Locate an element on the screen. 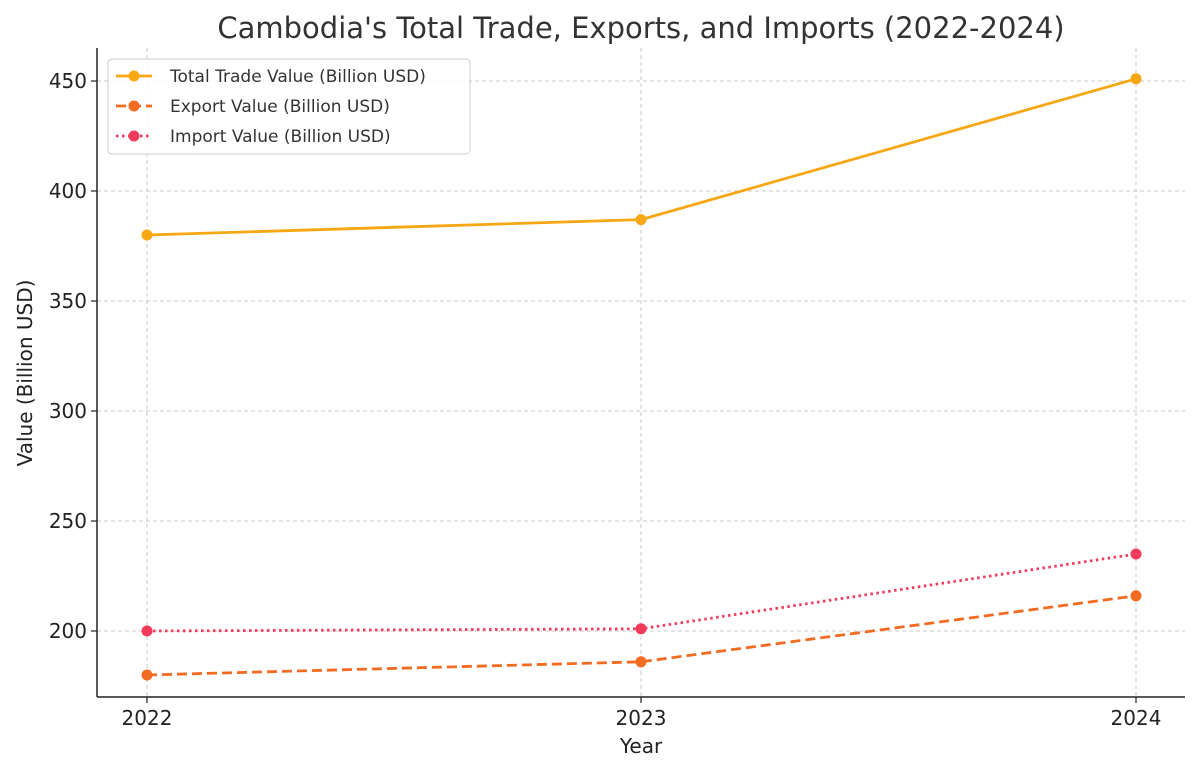 The image size is (1200, 773). y-tick-label: 450 is located at coordinates (68, 81).